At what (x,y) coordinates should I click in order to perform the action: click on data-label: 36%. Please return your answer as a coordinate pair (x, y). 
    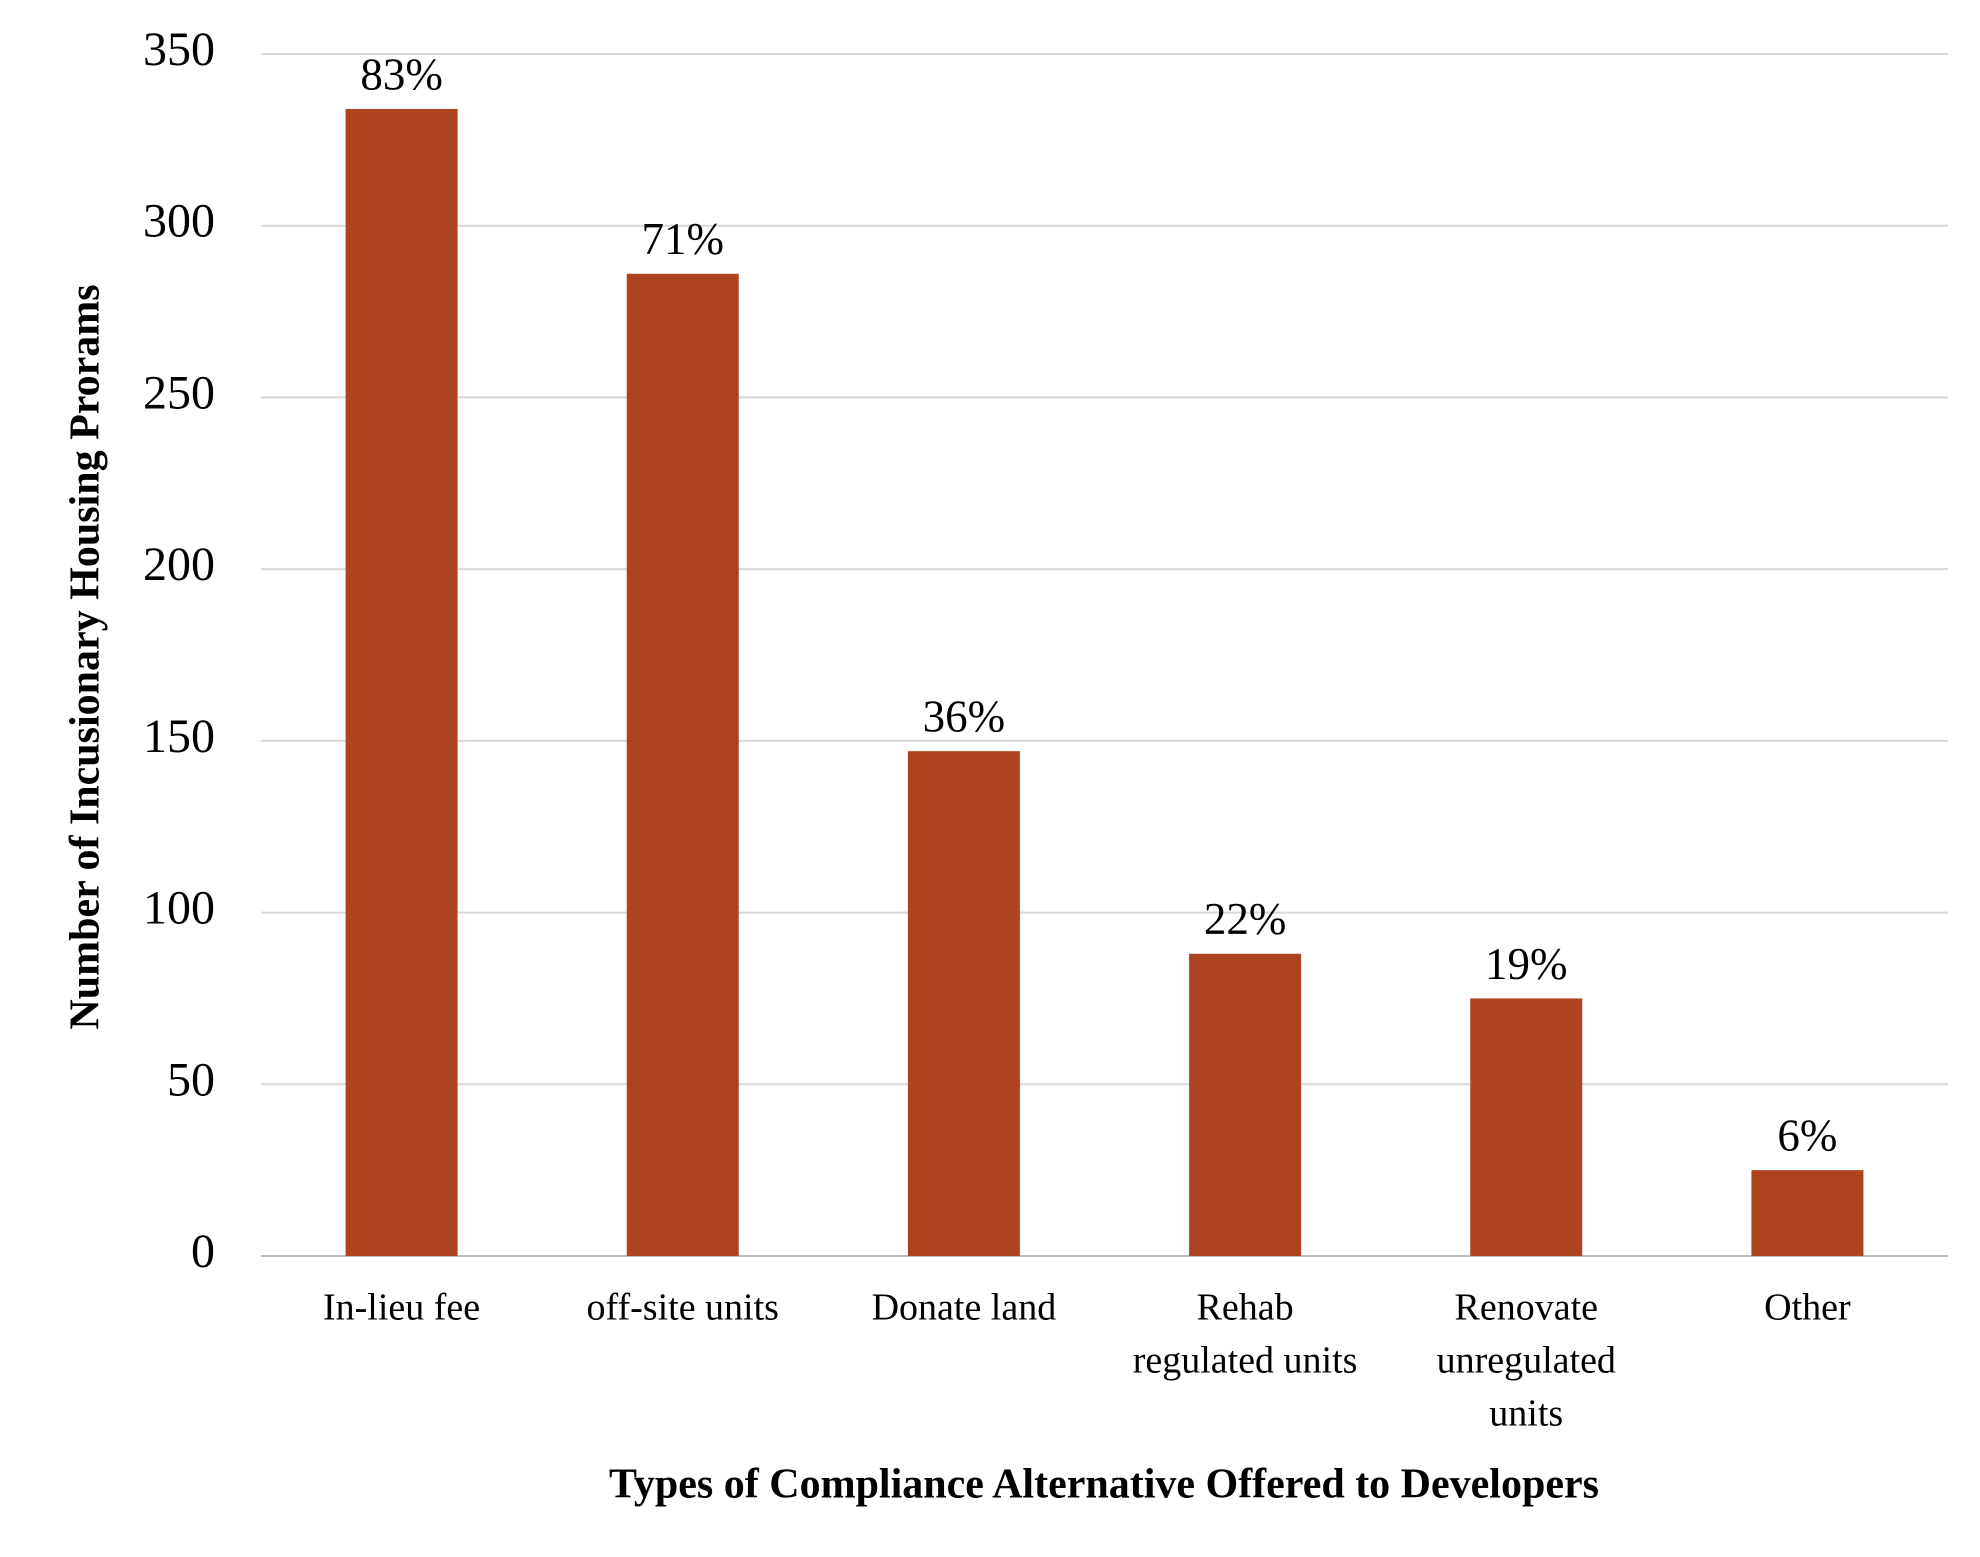
    Looking at the image, I should click on (964, 716).